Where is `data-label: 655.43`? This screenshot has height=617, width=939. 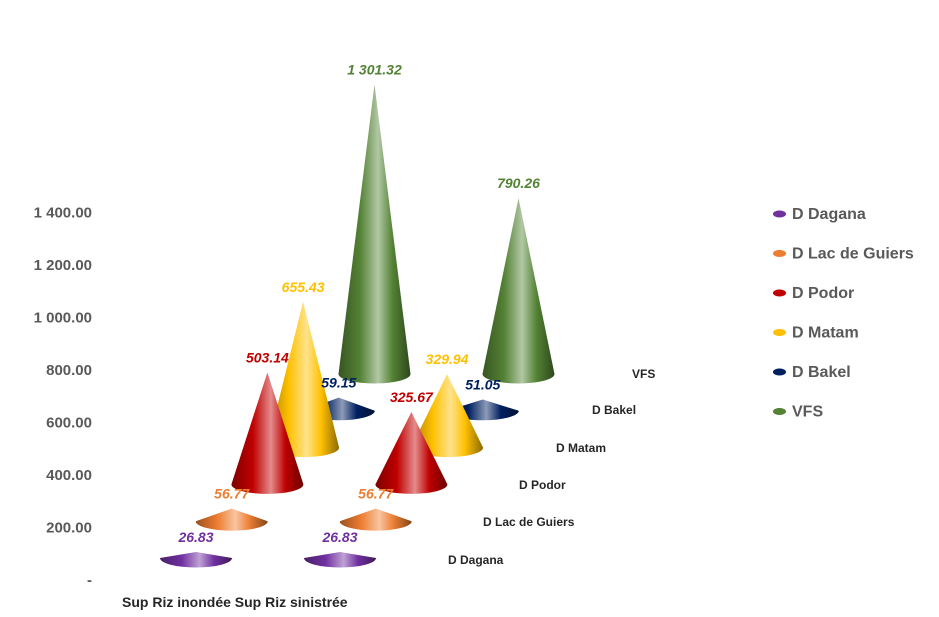
data-label: 655.43 is located at coordinates (303, 287).